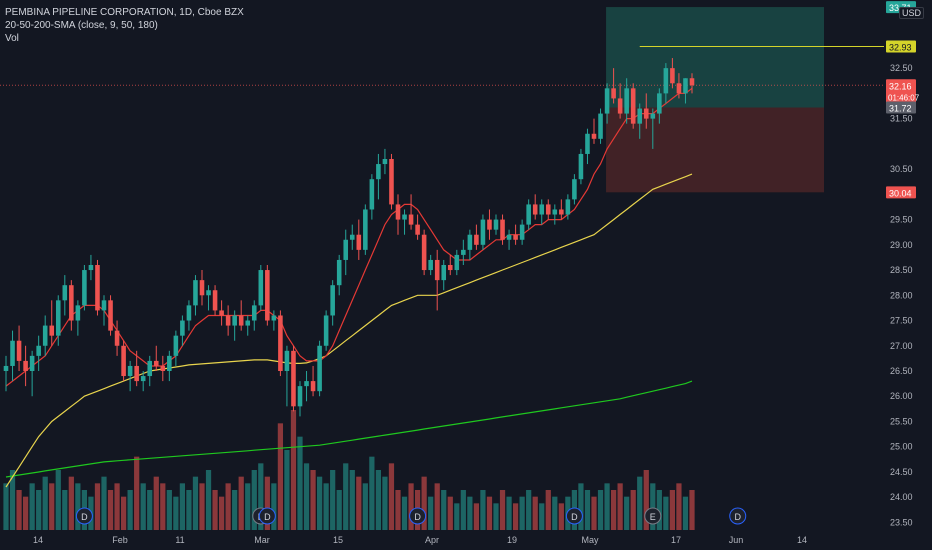 This screenshot has width=932, height=550. What do you see at coordinates (901, 396) in the screenshot?
I see `y-tick-label: 26.00` at bounding box center [901, 396].